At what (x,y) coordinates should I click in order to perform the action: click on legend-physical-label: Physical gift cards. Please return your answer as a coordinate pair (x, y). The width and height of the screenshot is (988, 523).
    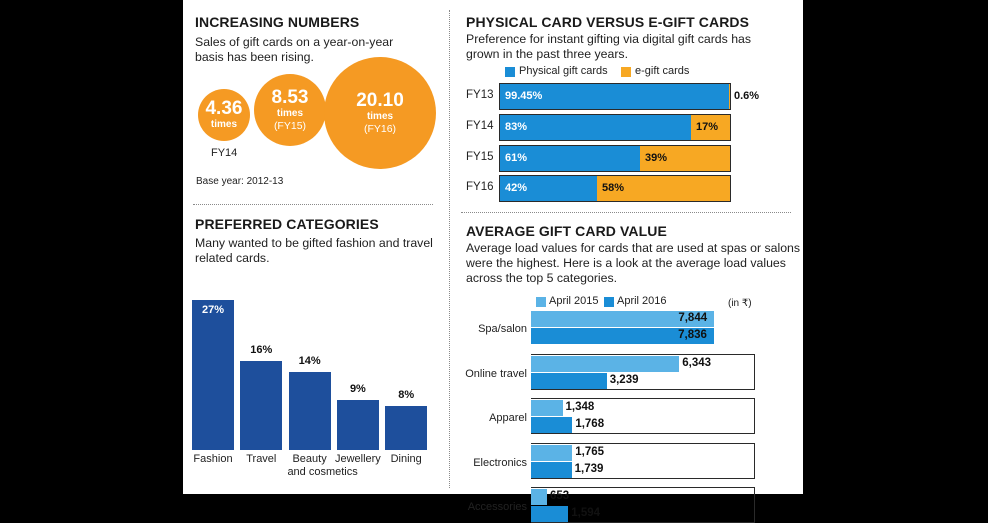
    Looking at the image, I should click on (563, 71).